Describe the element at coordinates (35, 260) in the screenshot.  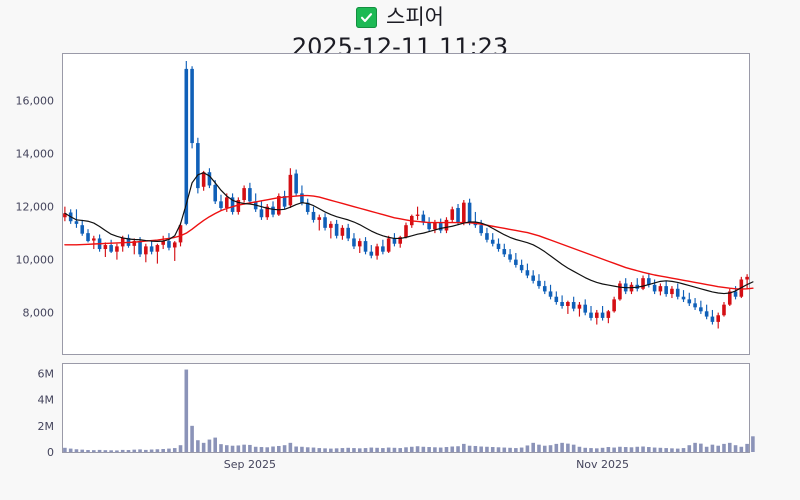
I see `price-y-tick-label: 10,000` at that location.